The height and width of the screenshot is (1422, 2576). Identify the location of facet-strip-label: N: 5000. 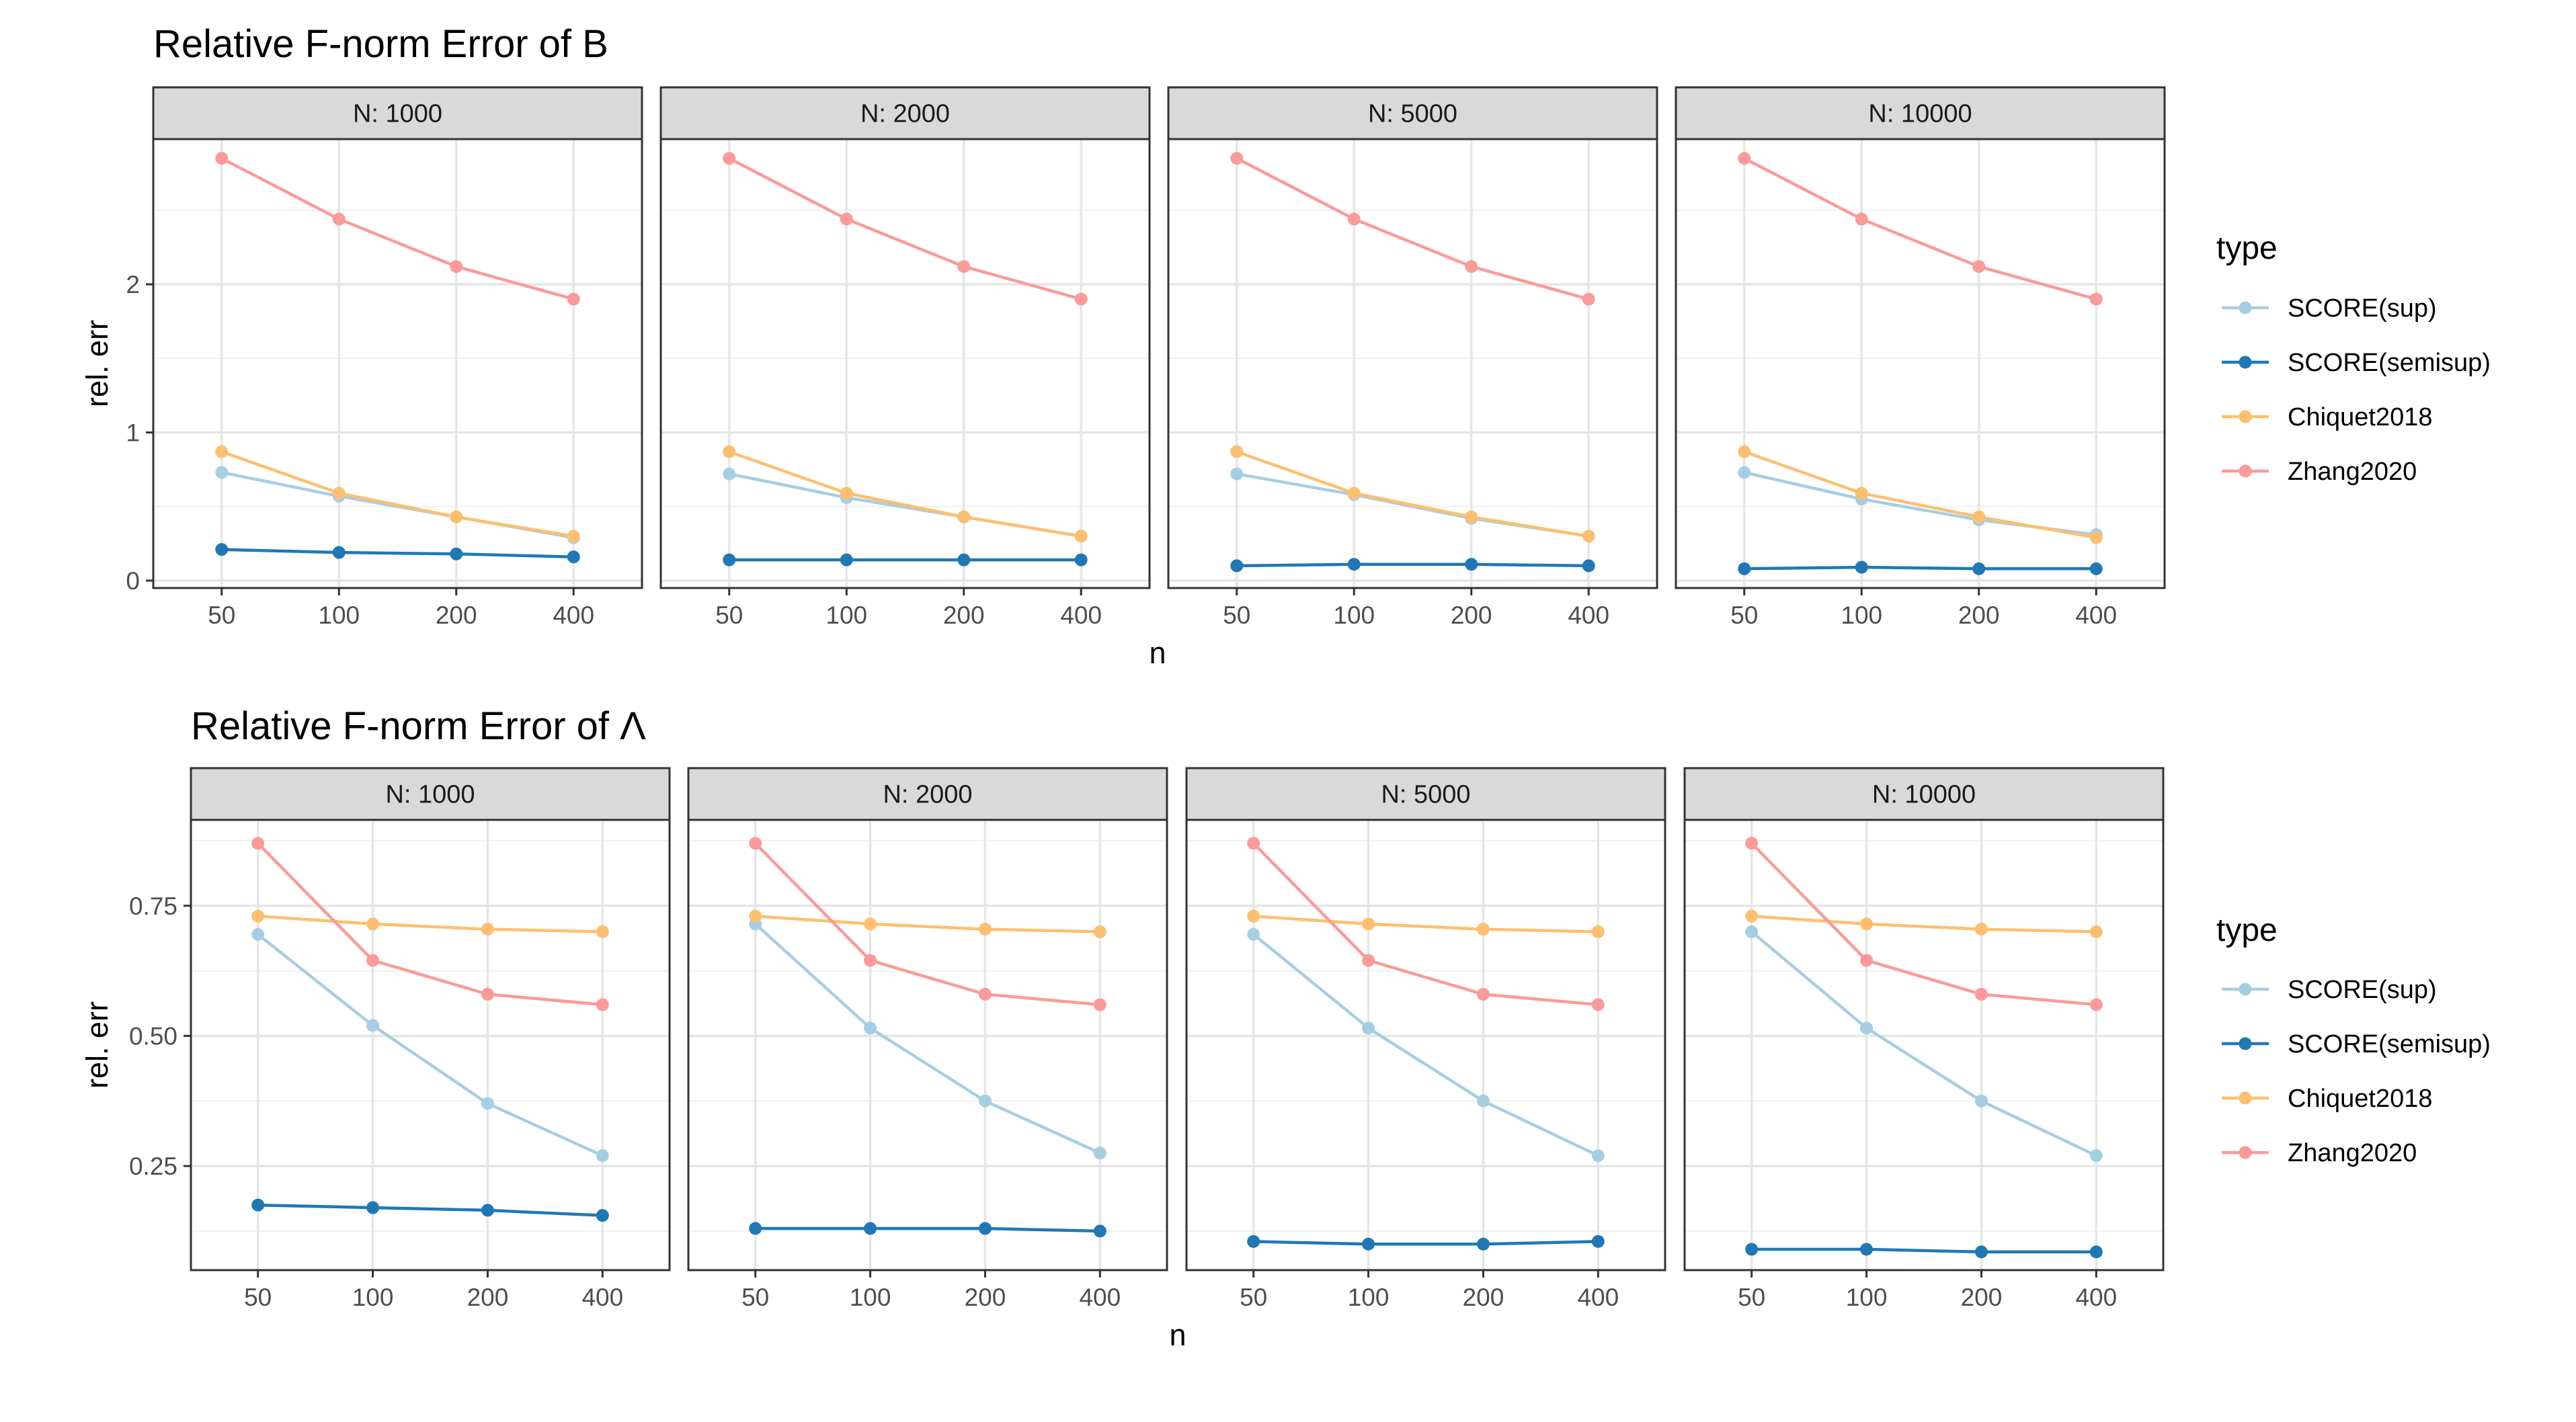
(1425, 795).